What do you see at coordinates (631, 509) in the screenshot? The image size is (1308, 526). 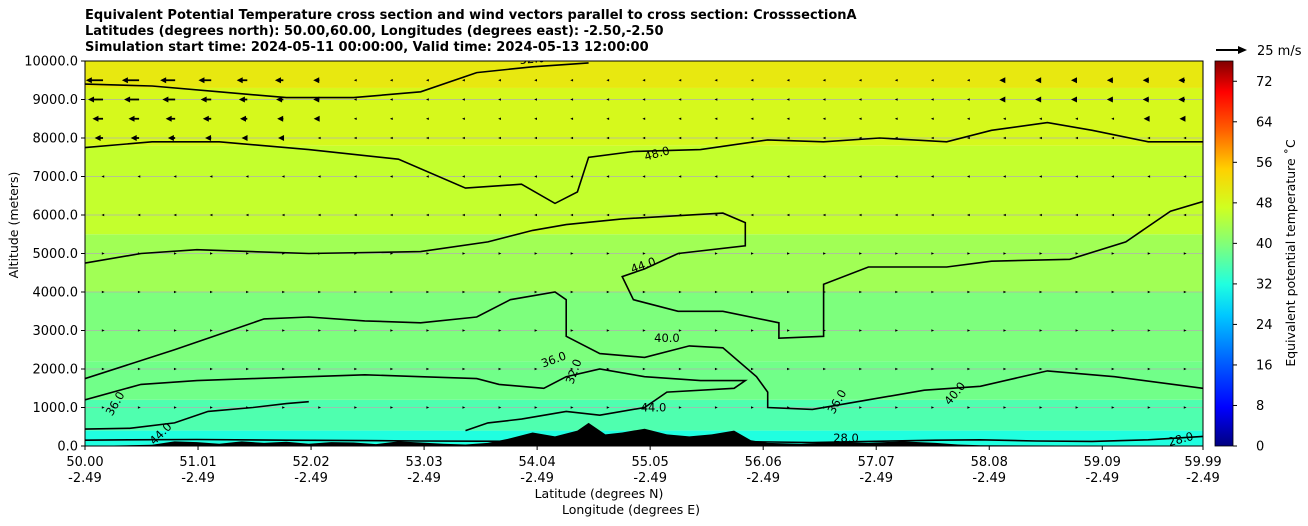 I see `x-axis-label-lon: Longitude (degrees E)` at bounding box center [631, 509].